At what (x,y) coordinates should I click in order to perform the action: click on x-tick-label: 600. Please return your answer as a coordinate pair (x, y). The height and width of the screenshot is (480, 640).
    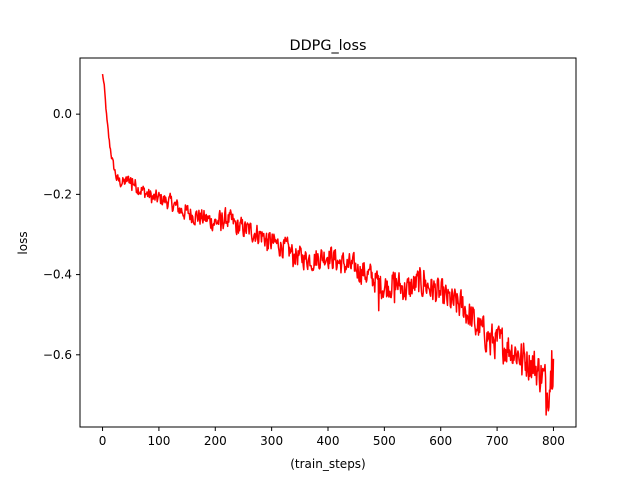
    Looking at the image, I should click on (440, 441).